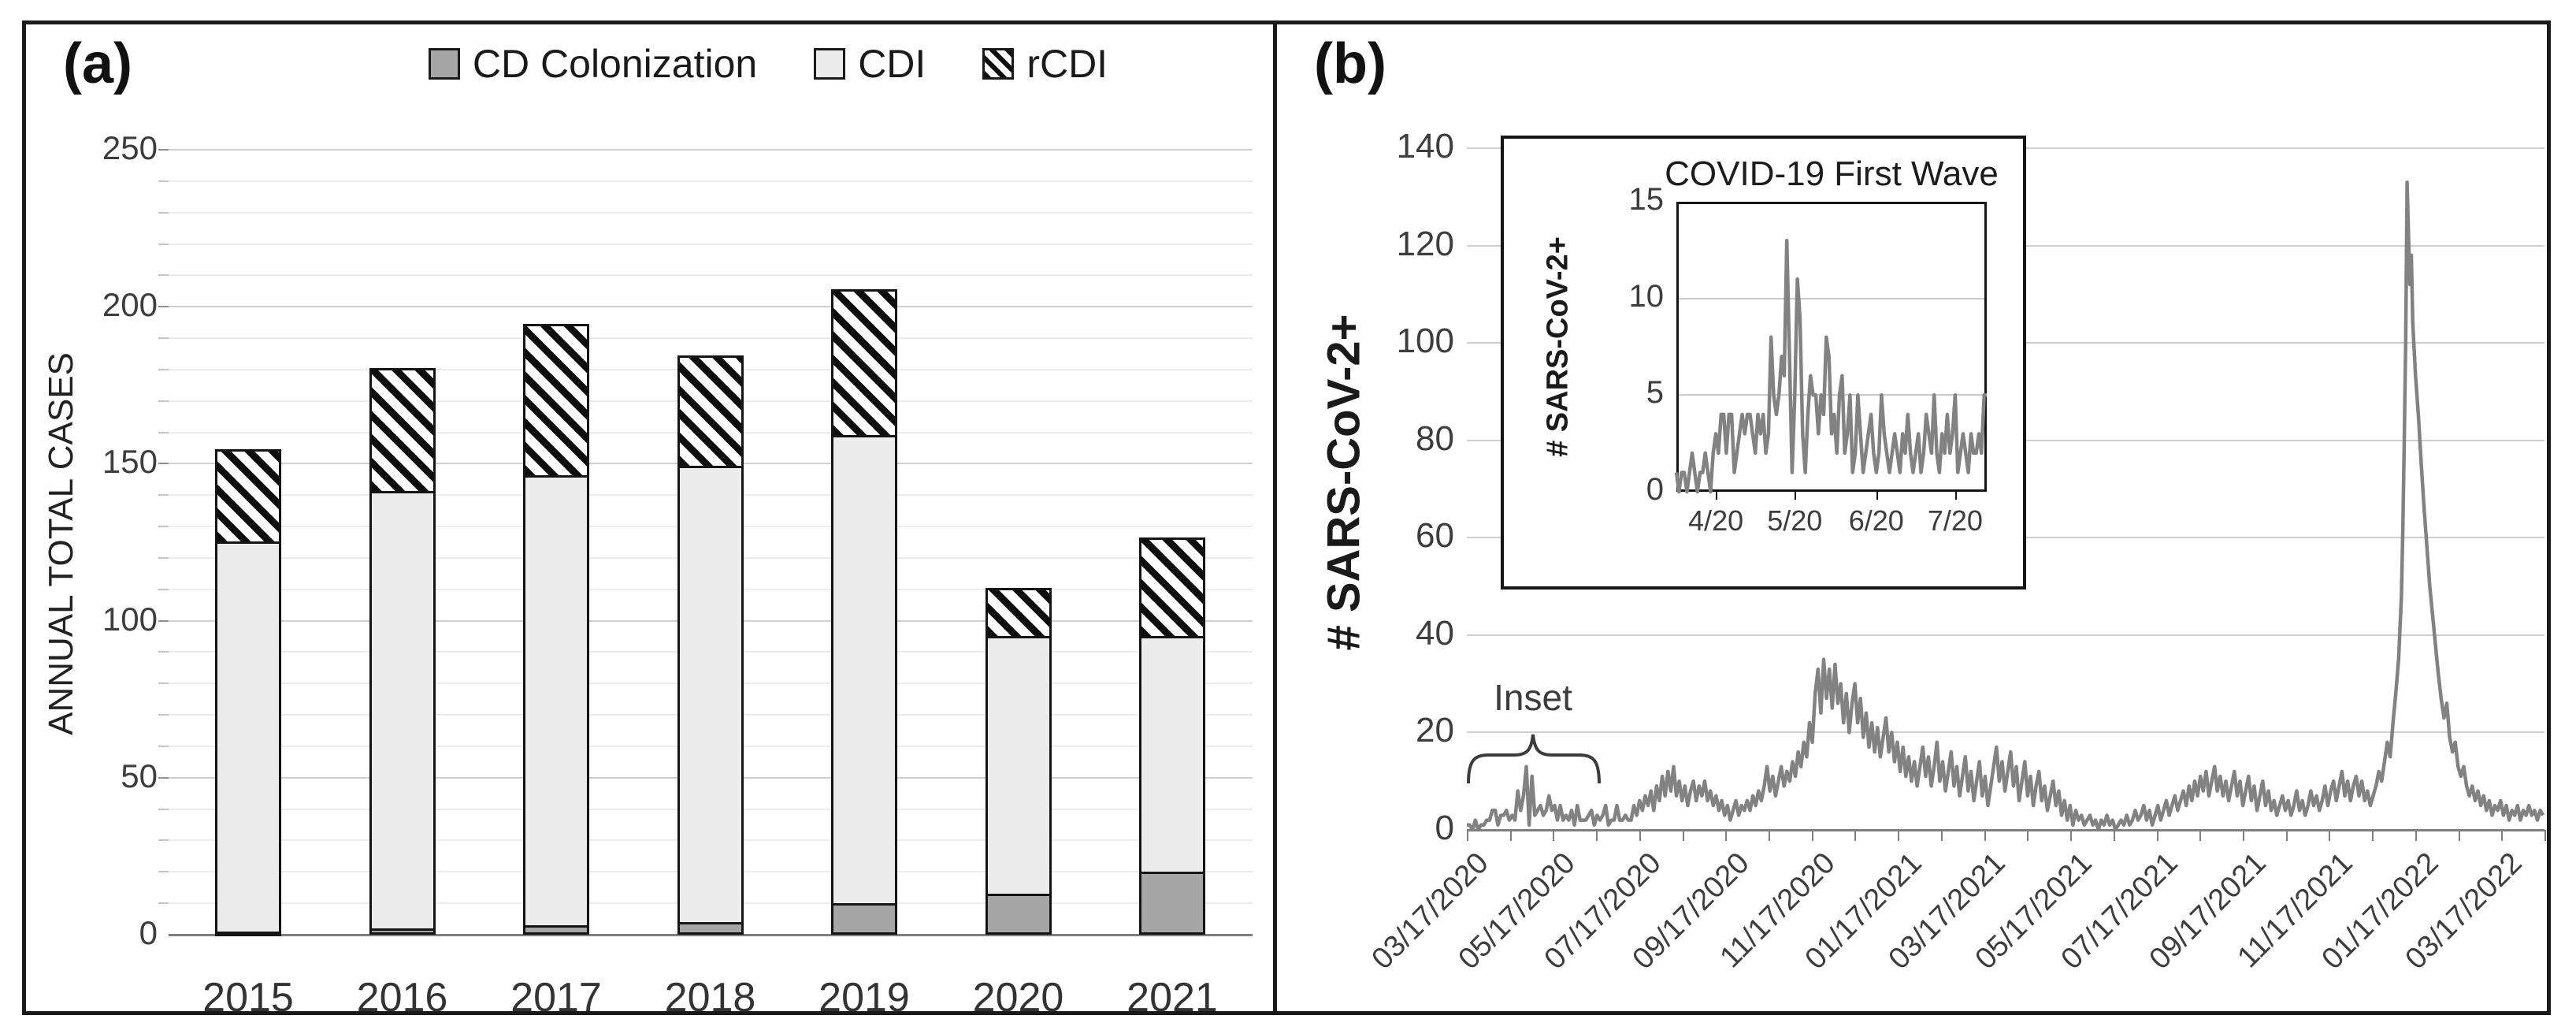 The width and height of the screenshot is (2576, 1034). I want to click on inset-plot-border, so click(1831, 347).